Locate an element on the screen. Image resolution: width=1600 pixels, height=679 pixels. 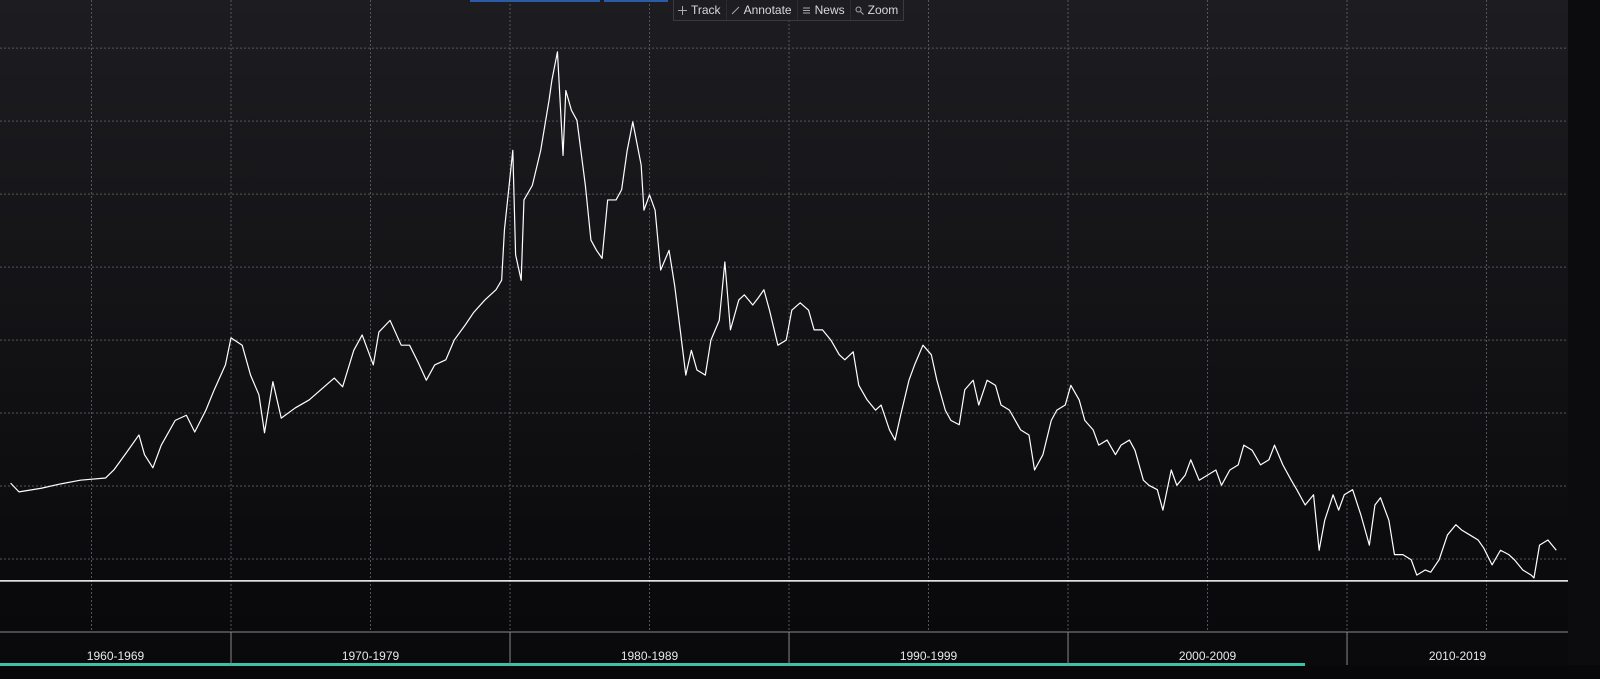
scroll-bar is located at coordinates (652, 664).